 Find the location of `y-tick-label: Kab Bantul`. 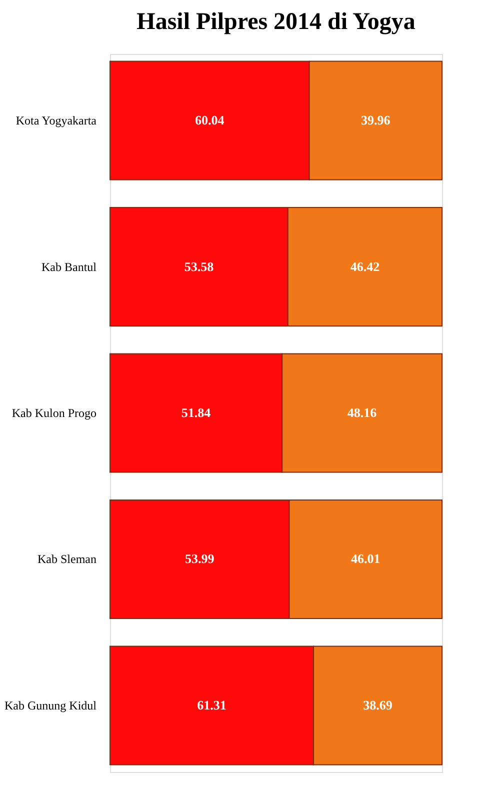

y-tick-label: Kab Bantul is located at coordinates (70, 267).